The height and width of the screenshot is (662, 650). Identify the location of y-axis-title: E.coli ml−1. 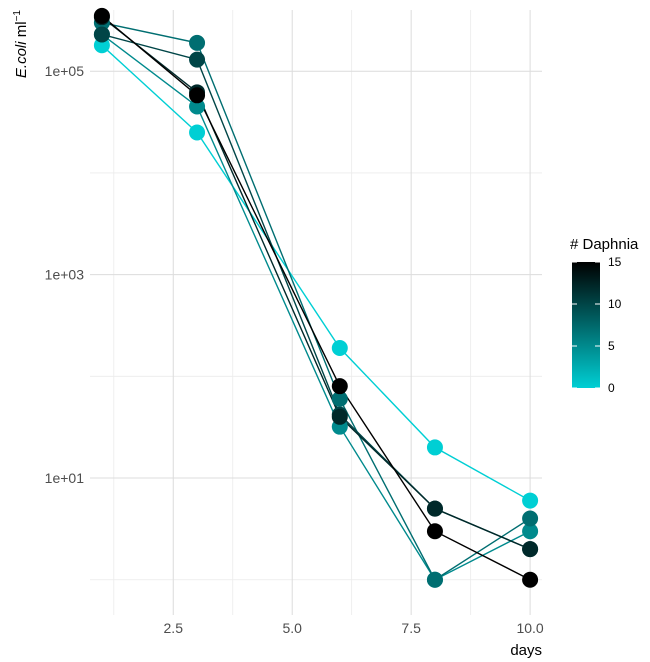
(21, 44).